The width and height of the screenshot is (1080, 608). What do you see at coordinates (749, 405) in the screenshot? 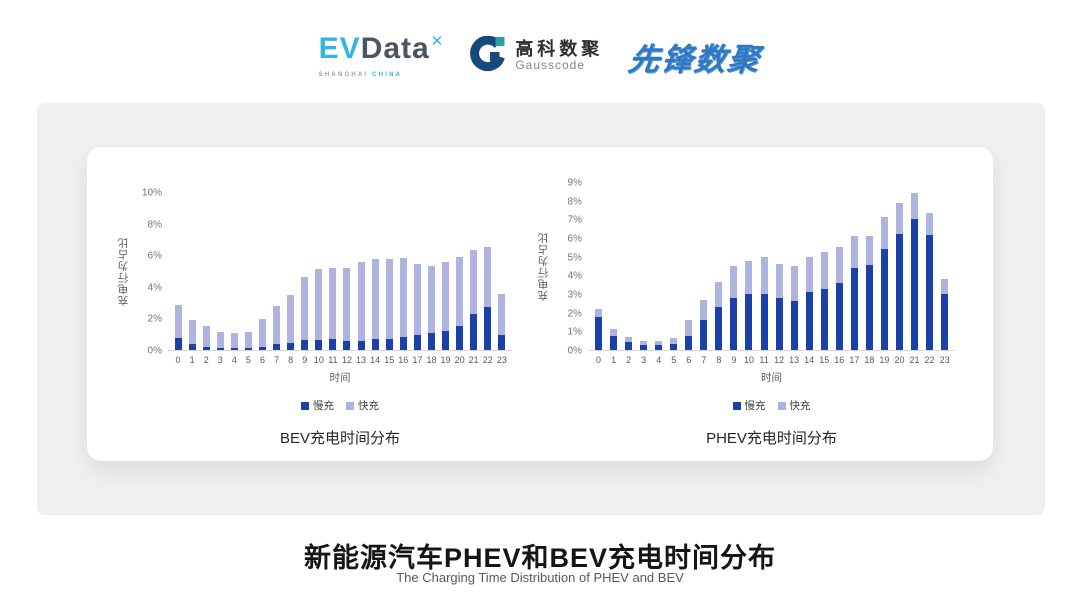
I see `legend-item: 慢充` at bounding box center [749, 405].